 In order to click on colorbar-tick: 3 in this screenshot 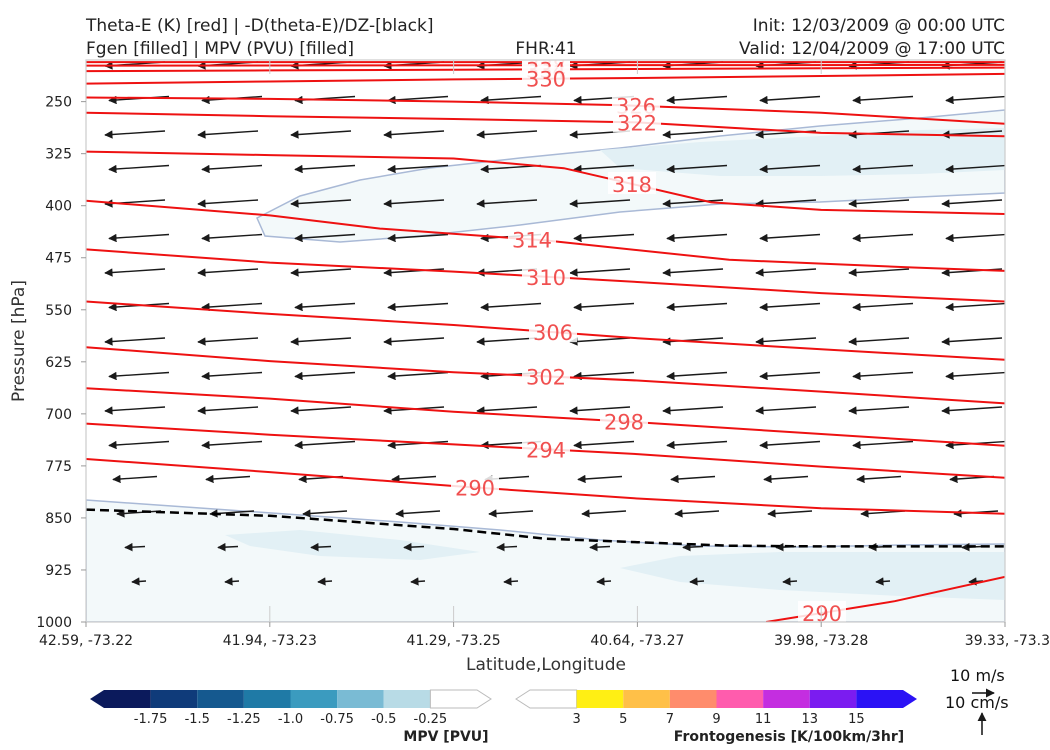, I will do `click(576, 719)`.